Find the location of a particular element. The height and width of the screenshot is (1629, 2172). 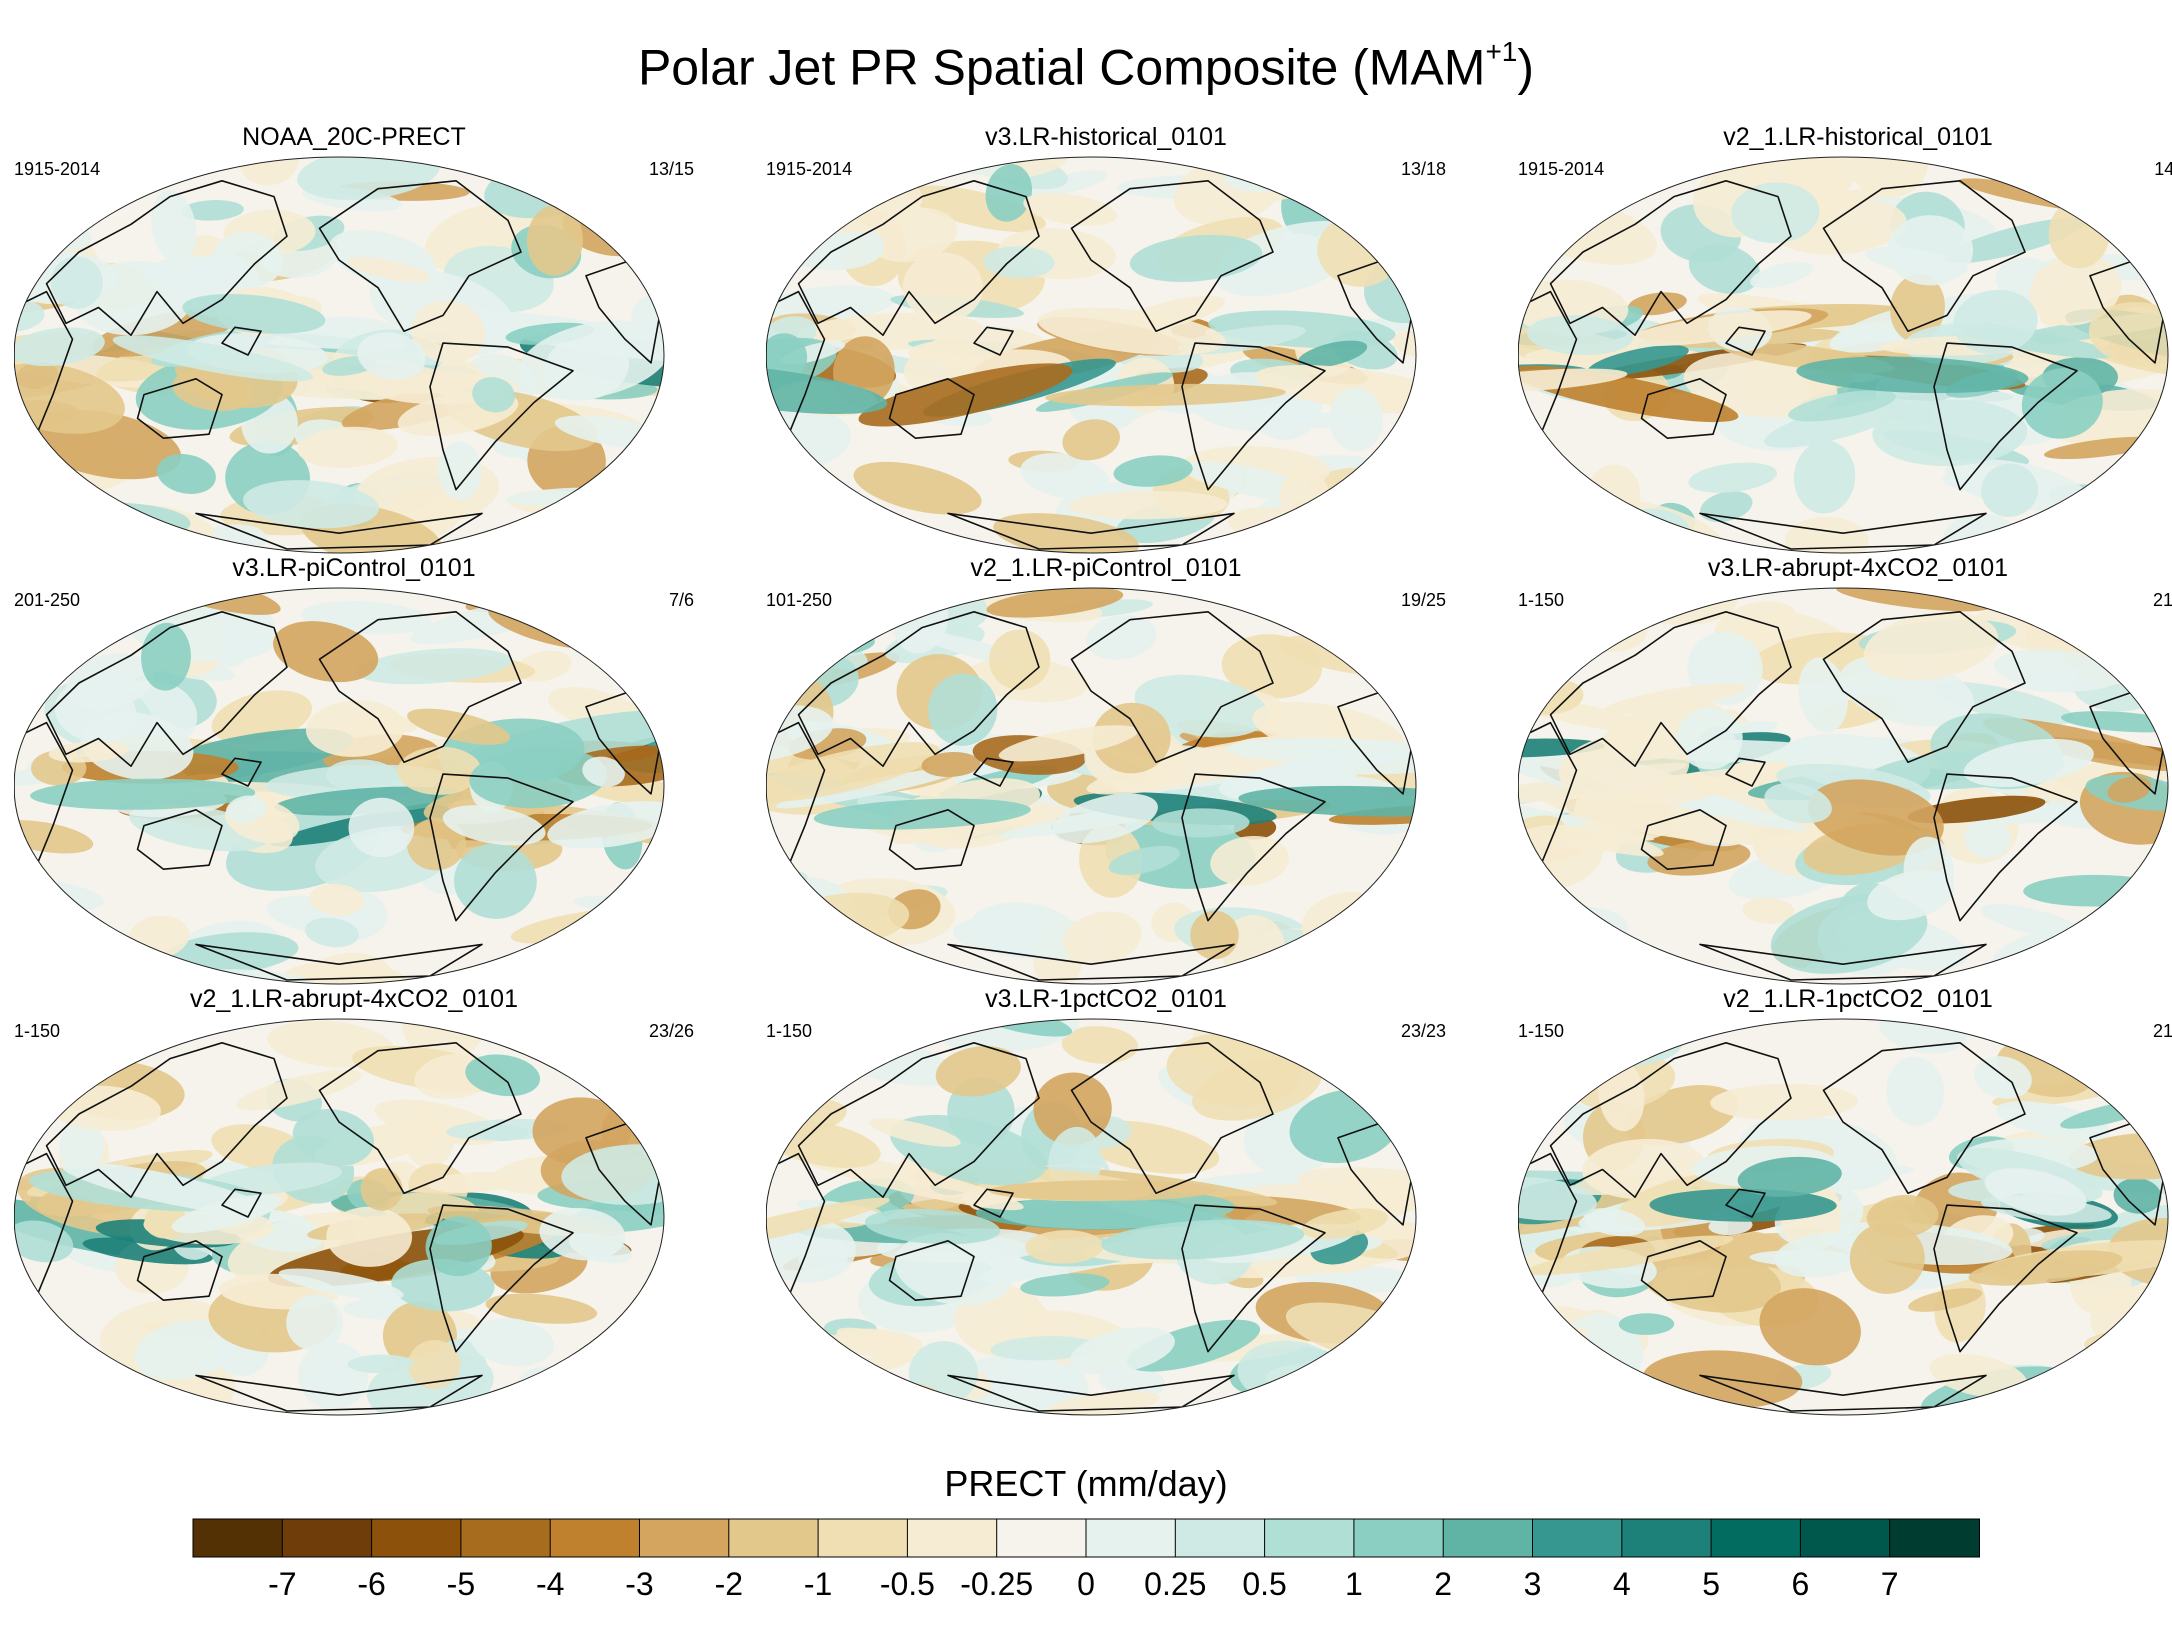

map-panel: v2_1.LR-piControl_0101 101-250 19/25 is located at coordinates (1106, 769).